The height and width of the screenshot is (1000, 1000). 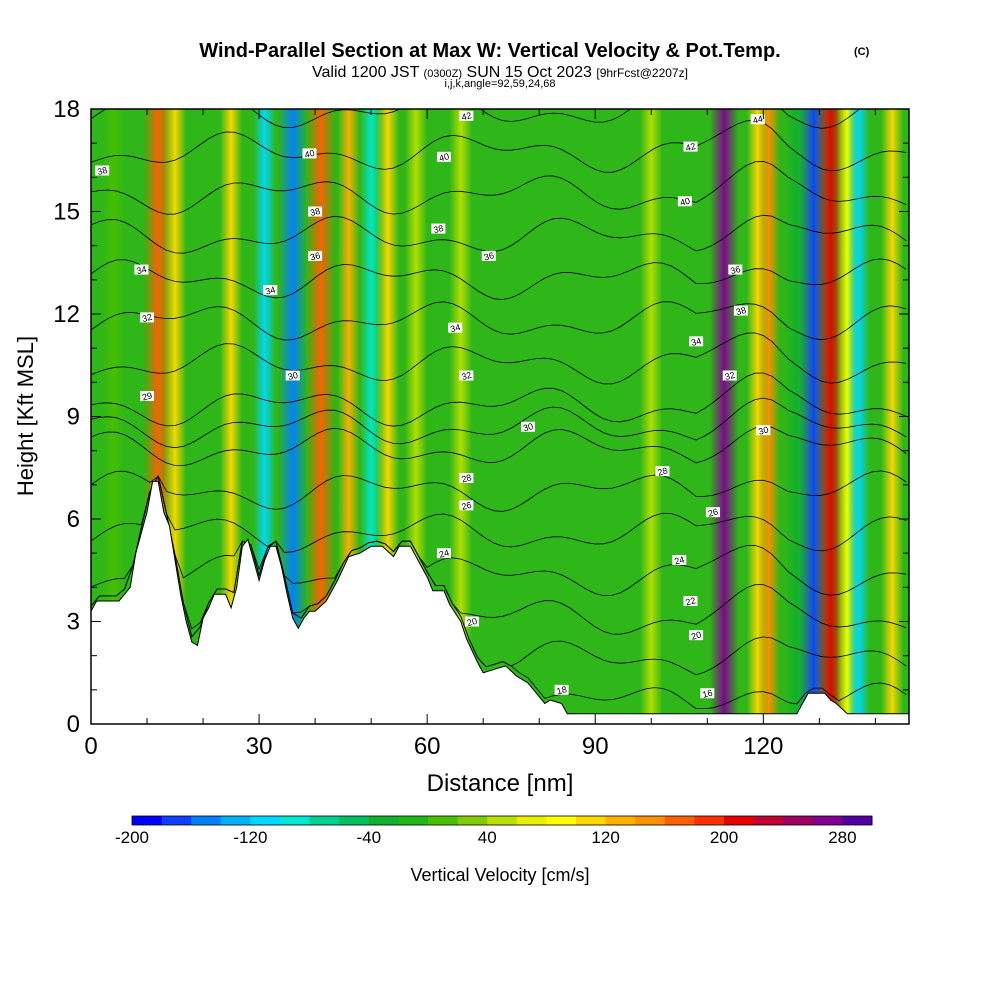 I want to click on svg-text: 29, so click(x=147, y=396).